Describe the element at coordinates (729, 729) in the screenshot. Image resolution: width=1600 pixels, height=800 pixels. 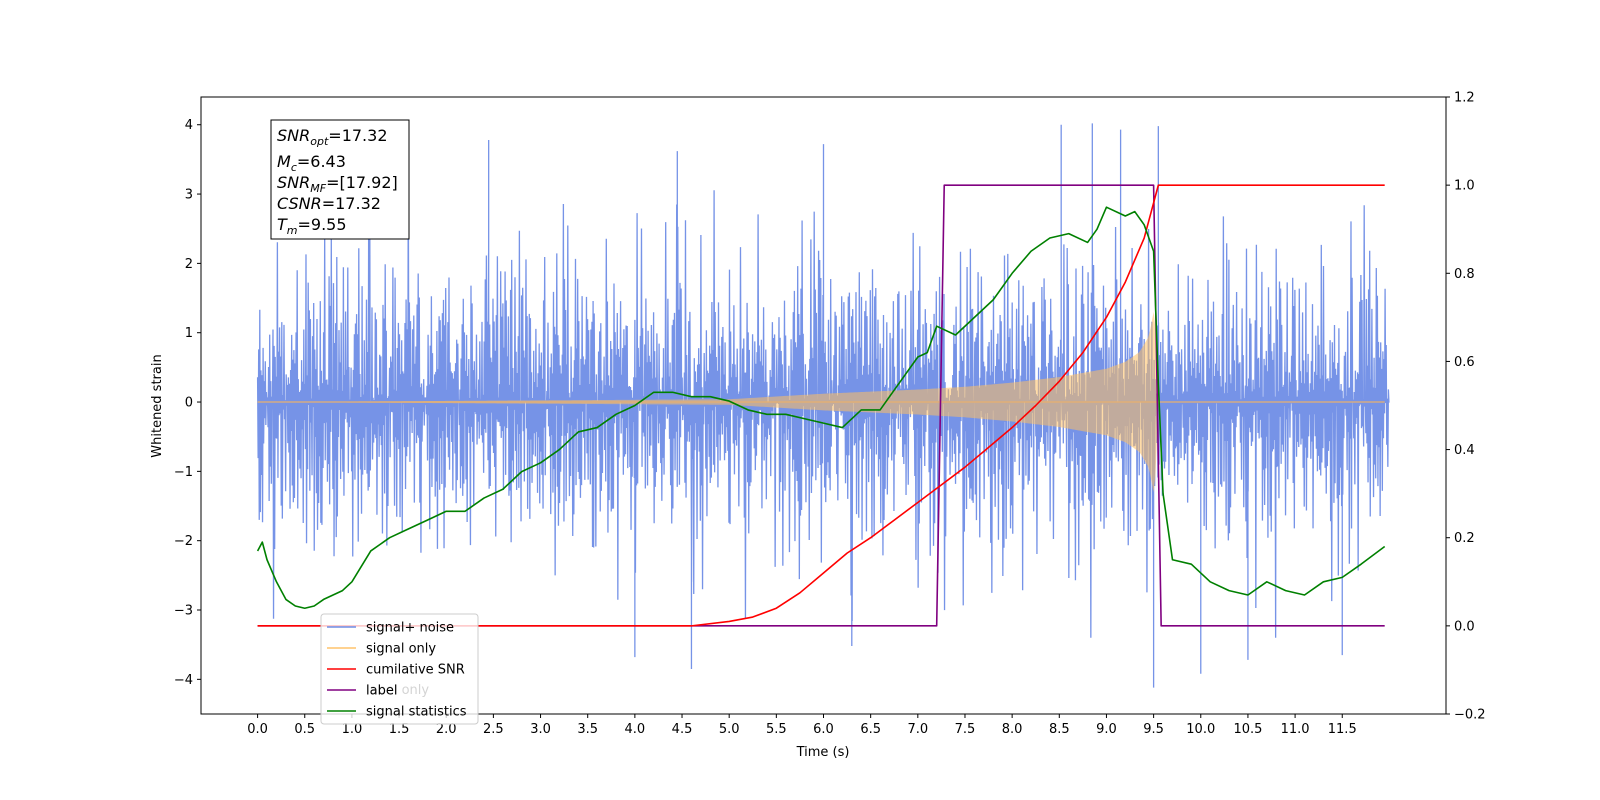
I see `x-tick-label: 5.0` at that location.